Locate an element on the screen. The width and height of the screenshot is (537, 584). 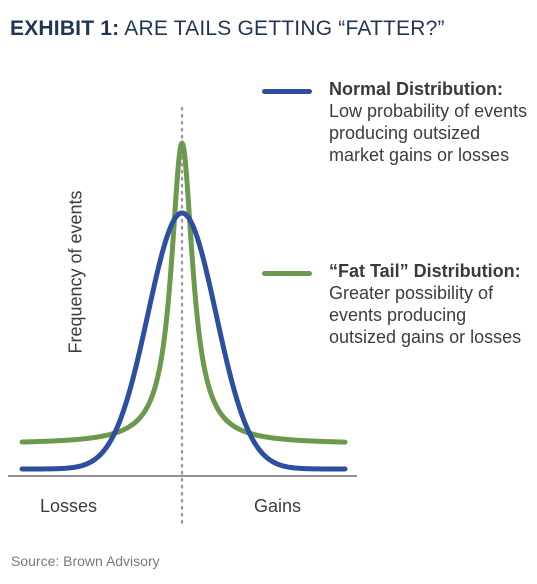
source-note: Source: Brown Advisory is located at coordinates (85, 561).